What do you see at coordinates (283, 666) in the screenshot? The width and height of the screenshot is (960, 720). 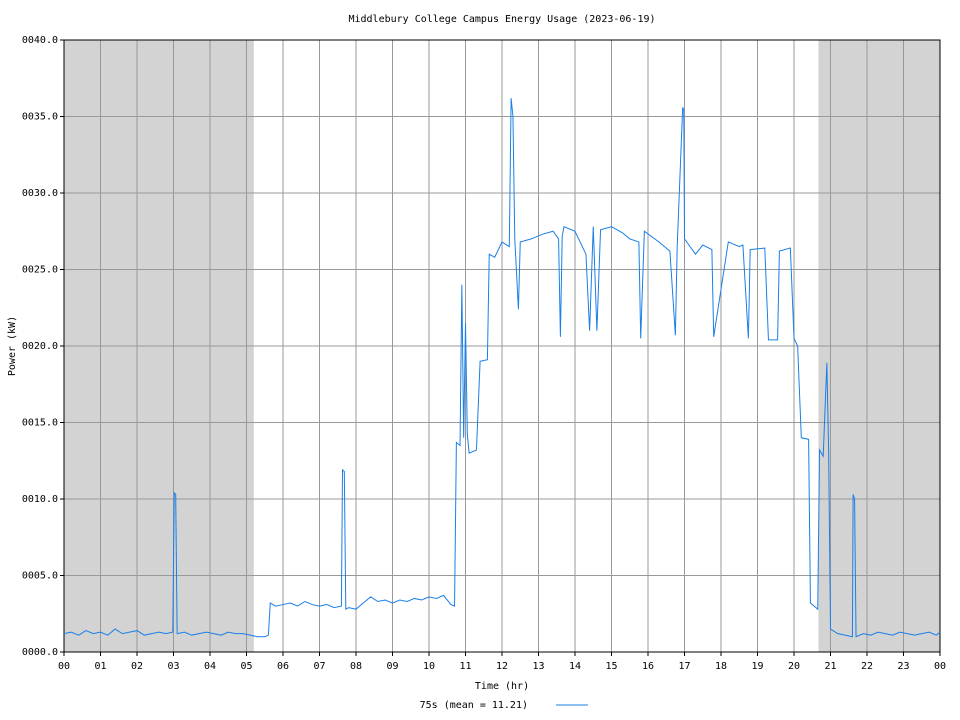 I see `x-tick-label: 06` at bounding box center [283, 666].